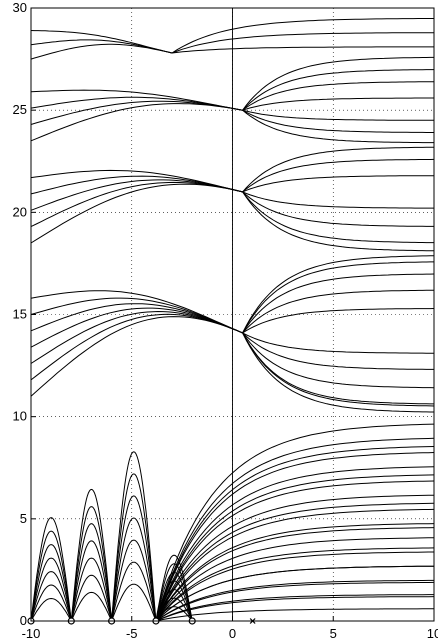 This screenshot has width=438, height=643. What do you see at coordinates (20, 7) in the screenshot?
I see `y-tick-label: 30` at bounding box center [20, 7].